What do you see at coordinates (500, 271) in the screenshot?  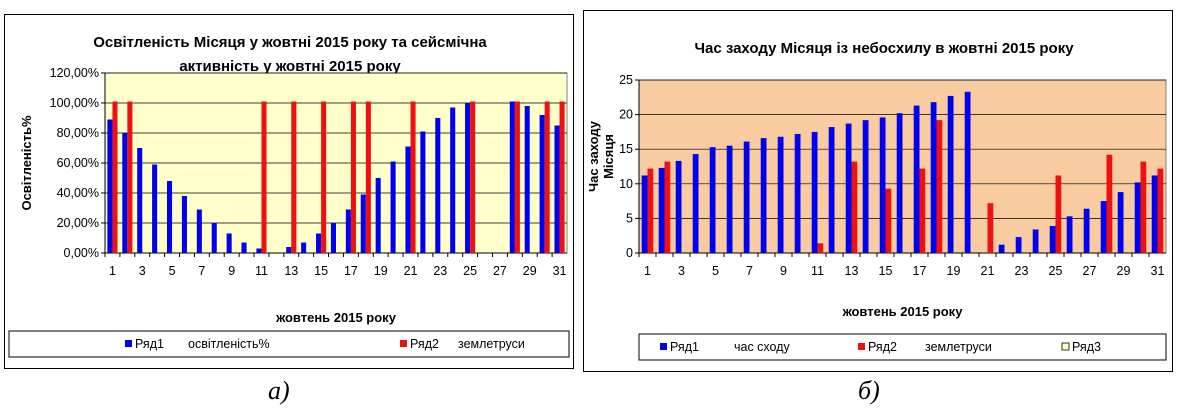 I see `chart-a-x-tick-label: 27` at bounding box center [500, 271].